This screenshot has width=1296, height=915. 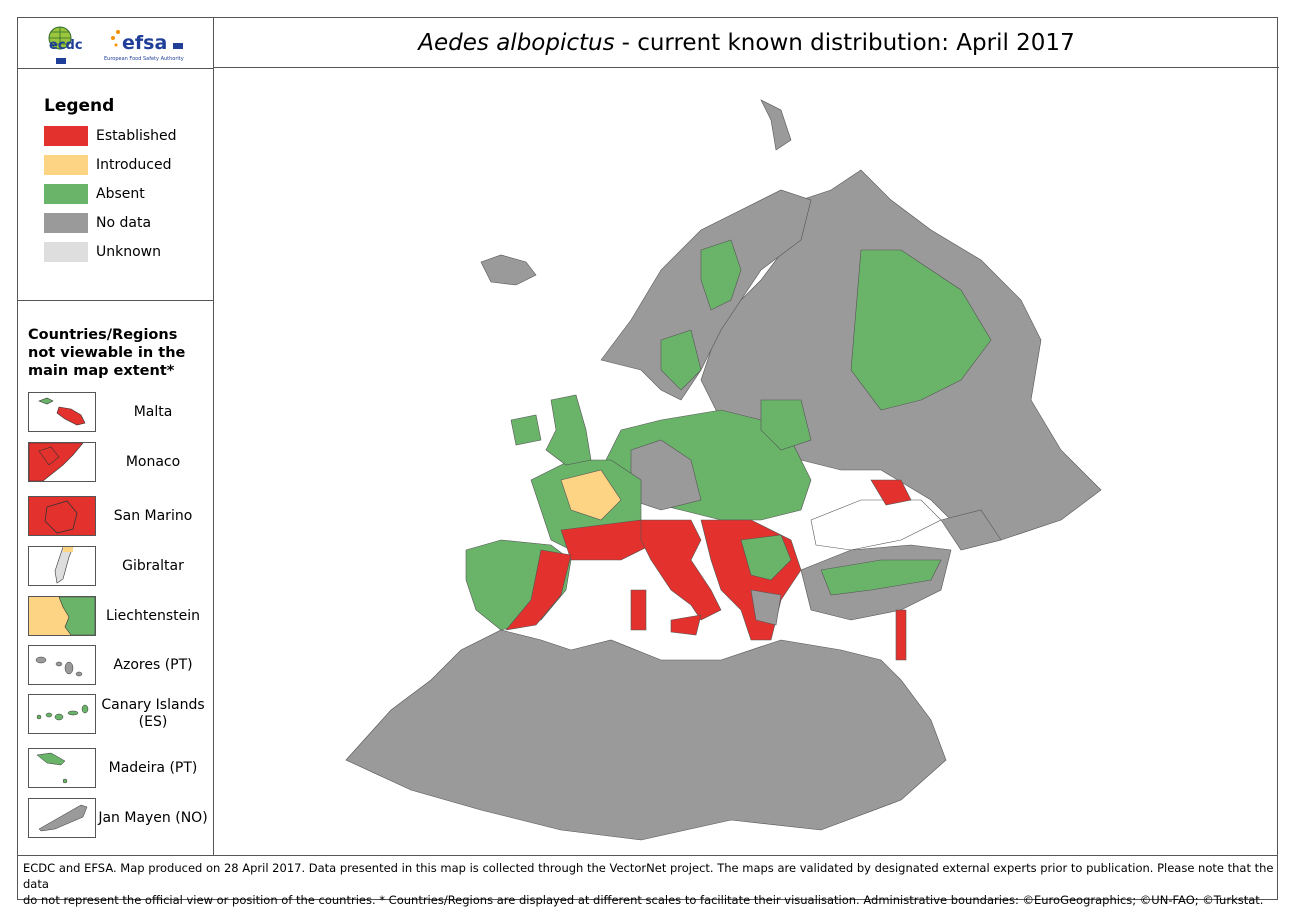 I want to click on region-name: San Marino, so click(x=153, y=515).